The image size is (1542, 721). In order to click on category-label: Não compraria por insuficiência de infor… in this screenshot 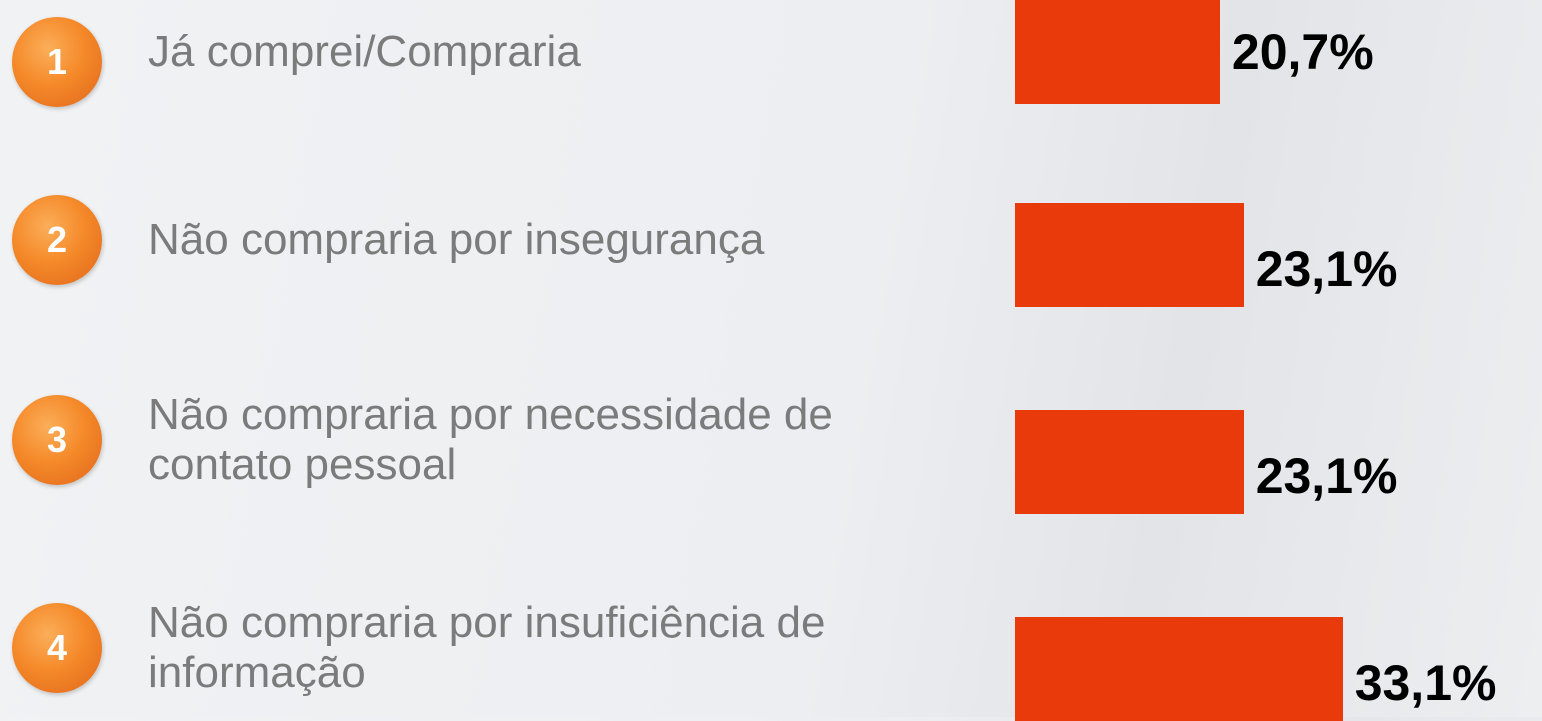, I will do `click(487, 647)`.